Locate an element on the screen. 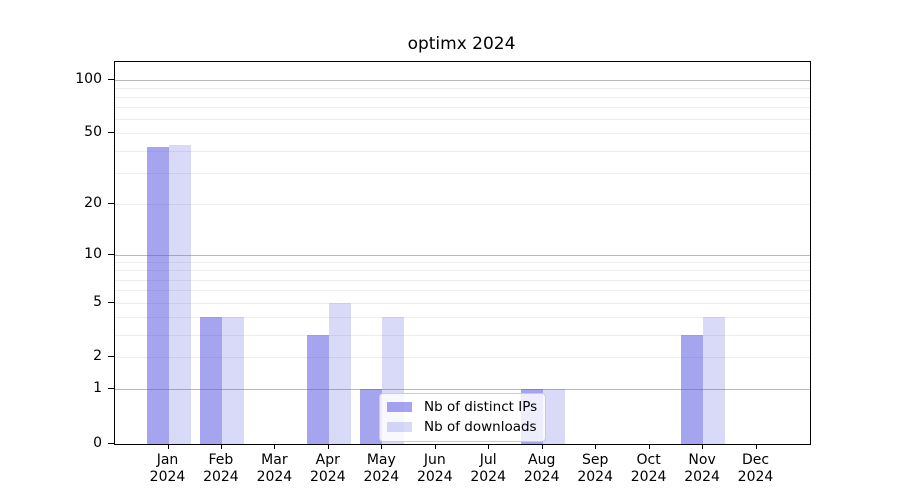  bar-distinct-ips-may is located at coordinates (371, 416).